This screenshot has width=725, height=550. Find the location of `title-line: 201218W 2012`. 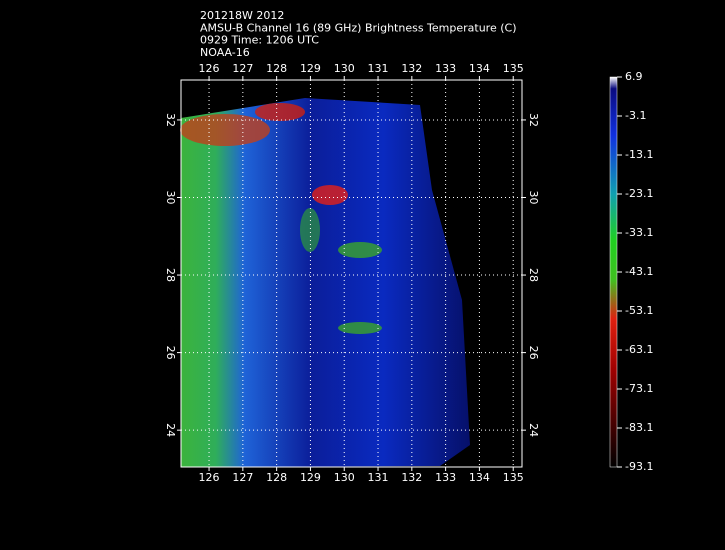

title-line: 201218W 2012 is located at coordinates (242, 15).